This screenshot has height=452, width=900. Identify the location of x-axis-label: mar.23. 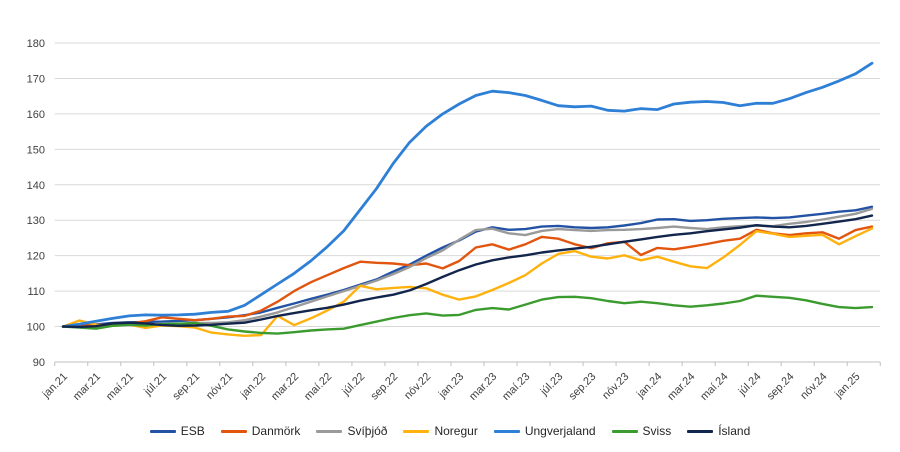
(483, 387).